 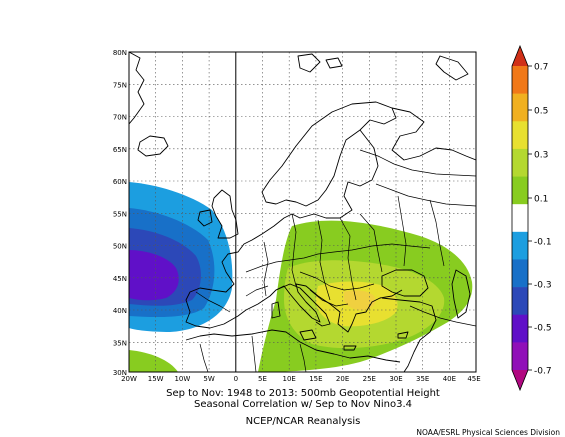 What do you see at coordinates (543, 372) in the screenshot?
I see `colorbar-label: -0.7` at bounding box center [543, 372].